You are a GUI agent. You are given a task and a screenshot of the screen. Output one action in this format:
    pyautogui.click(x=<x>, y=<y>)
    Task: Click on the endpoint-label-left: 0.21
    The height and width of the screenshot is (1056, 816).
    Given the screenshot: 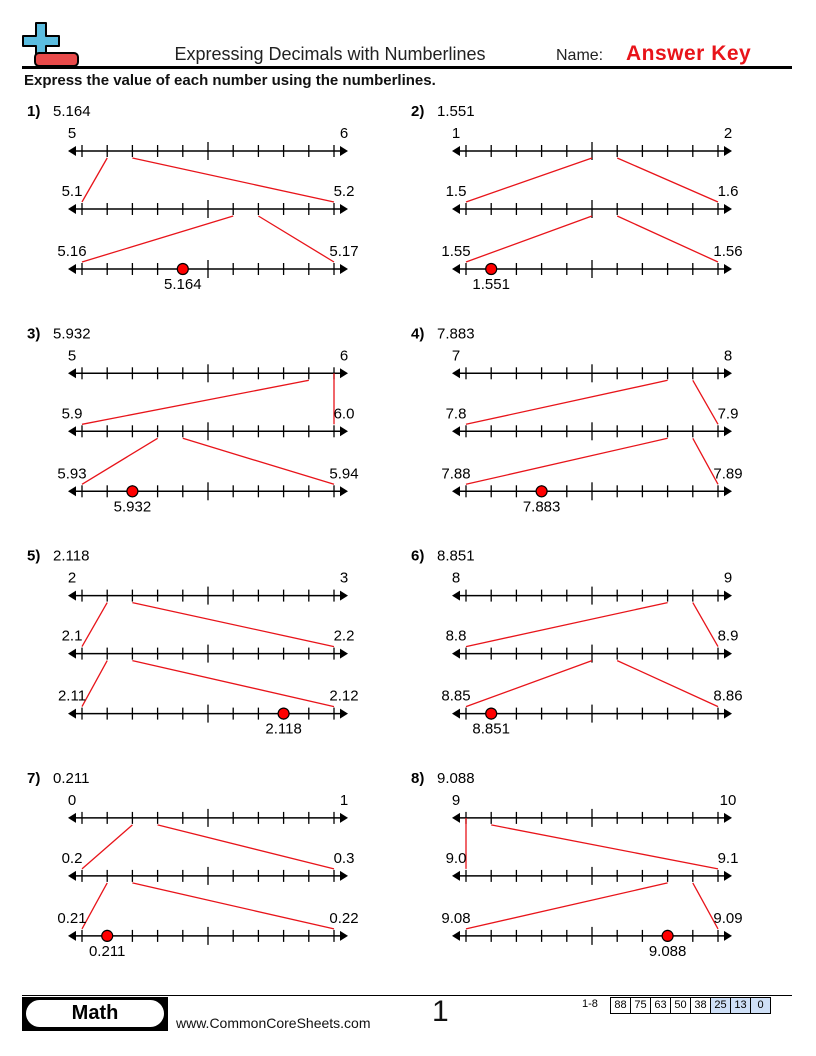 What is the action you would take?
    pyautogui.click(x=71, y=918)
    